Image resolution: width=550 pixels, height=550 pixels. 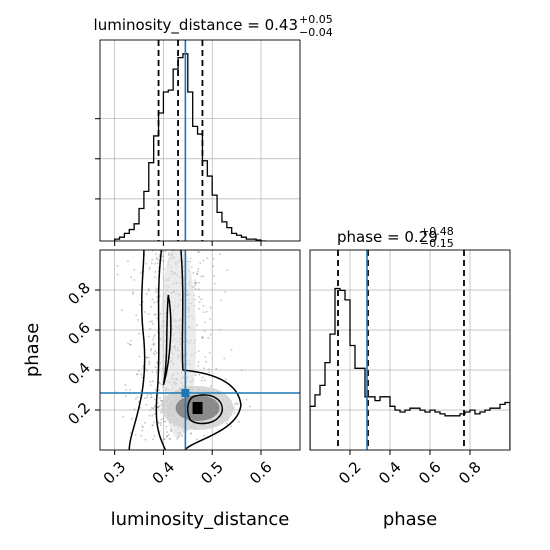 I want to click on luminosity-distance-hist-step, so click(x=189, y=147).